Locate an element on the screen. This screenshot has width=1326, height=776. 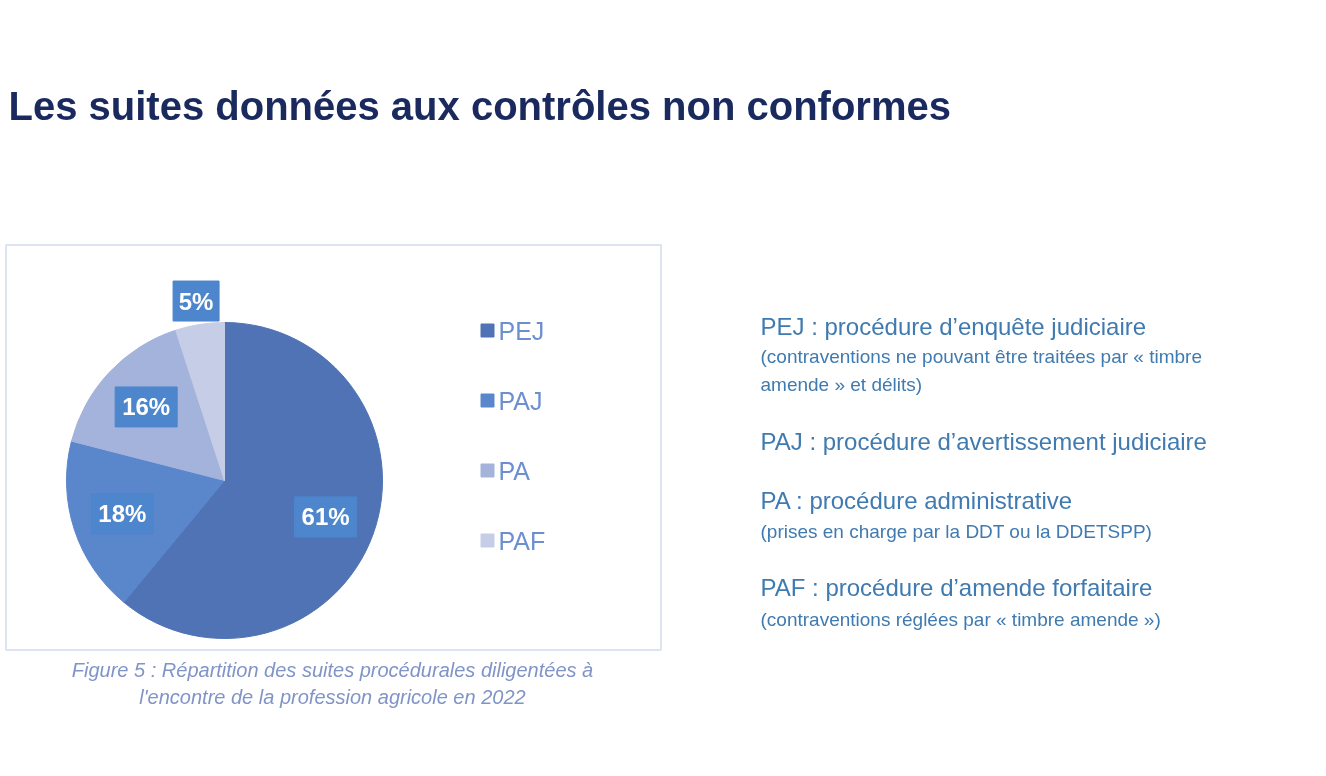
legend-label: PAJ is located at coordinates (520, 400).